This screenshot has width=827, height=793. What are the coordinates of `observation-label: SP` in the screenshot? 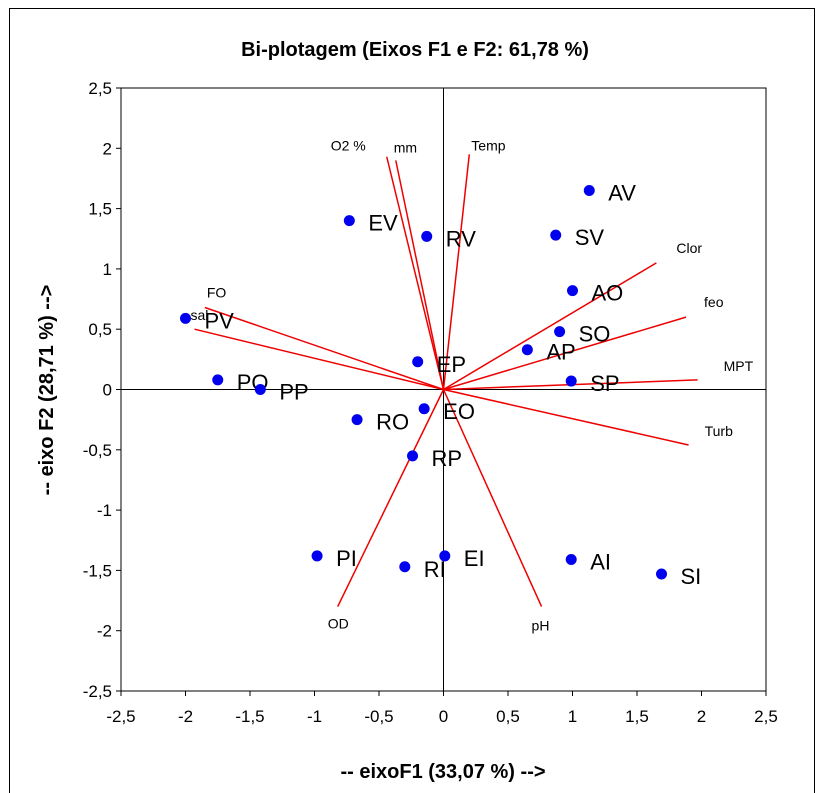 It's located at (604, 383).